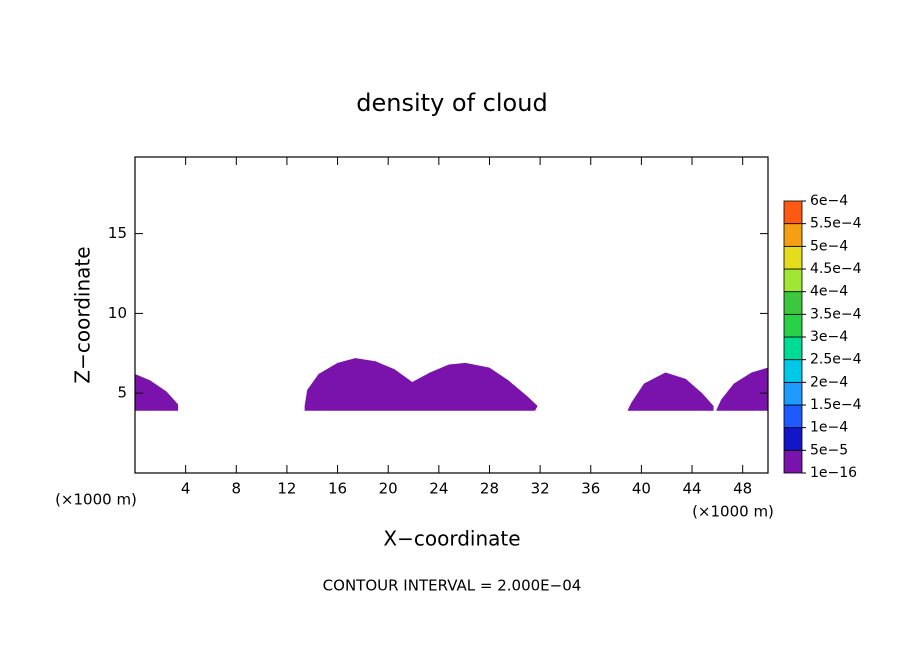  I want to click on x-tick-label: 40, so click(641, 489).